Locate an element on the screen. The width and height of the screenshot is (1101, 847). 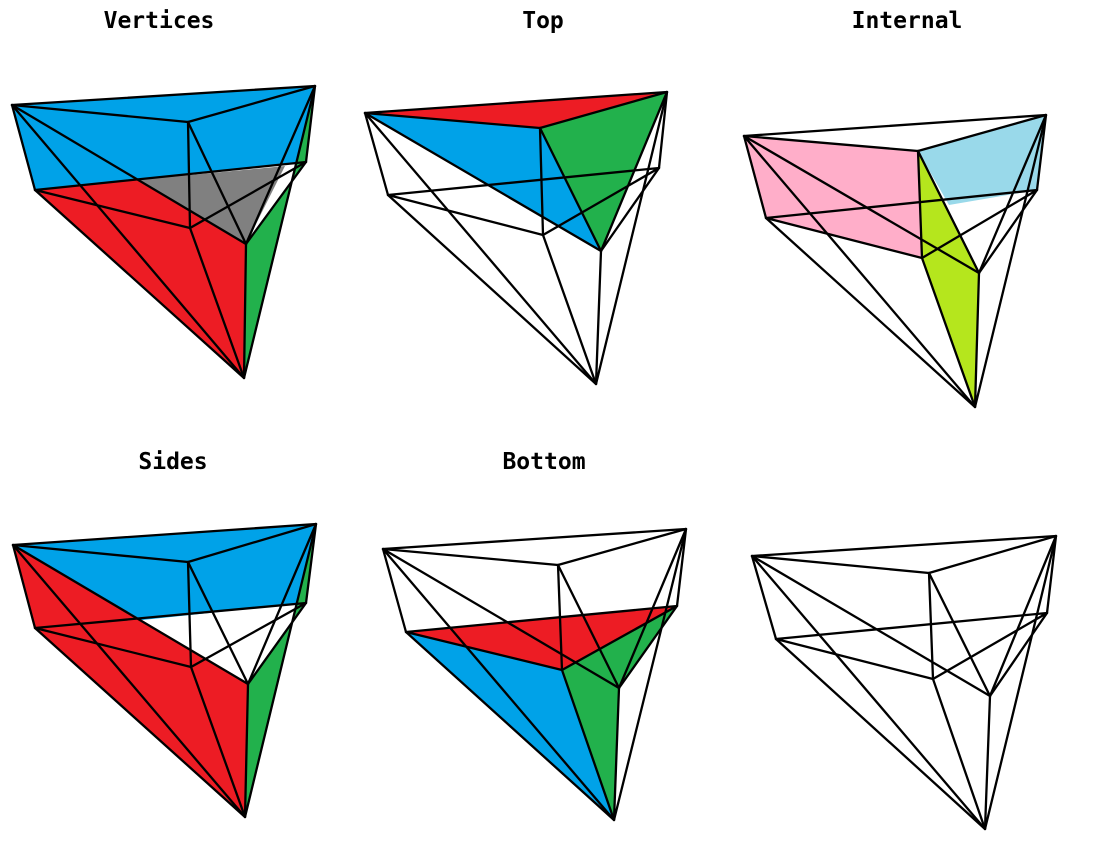
face-red-bottom is located at coordinates (541, 638).